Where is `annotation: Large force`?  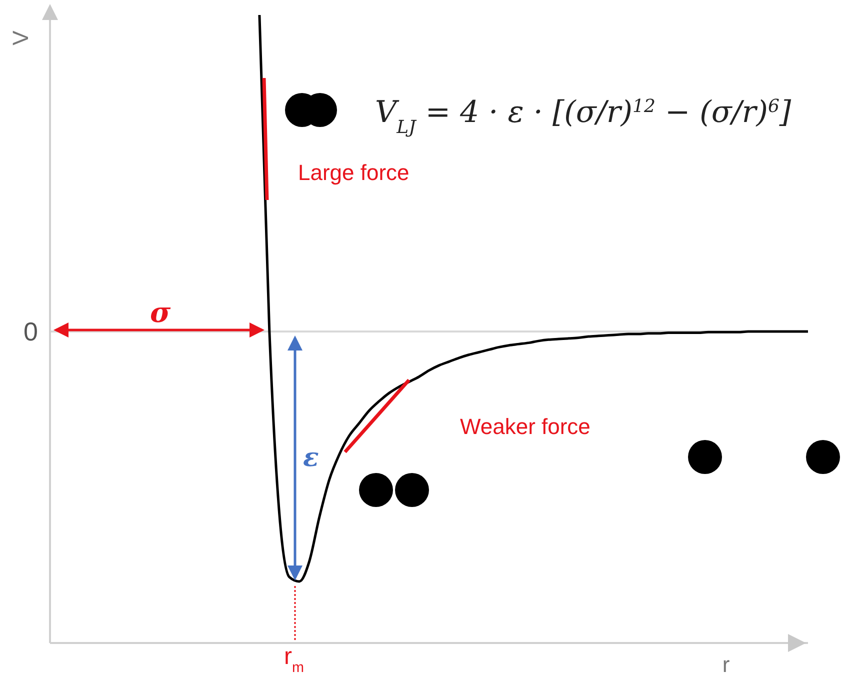
annotation: Large force is located at coordinates (354, 172).